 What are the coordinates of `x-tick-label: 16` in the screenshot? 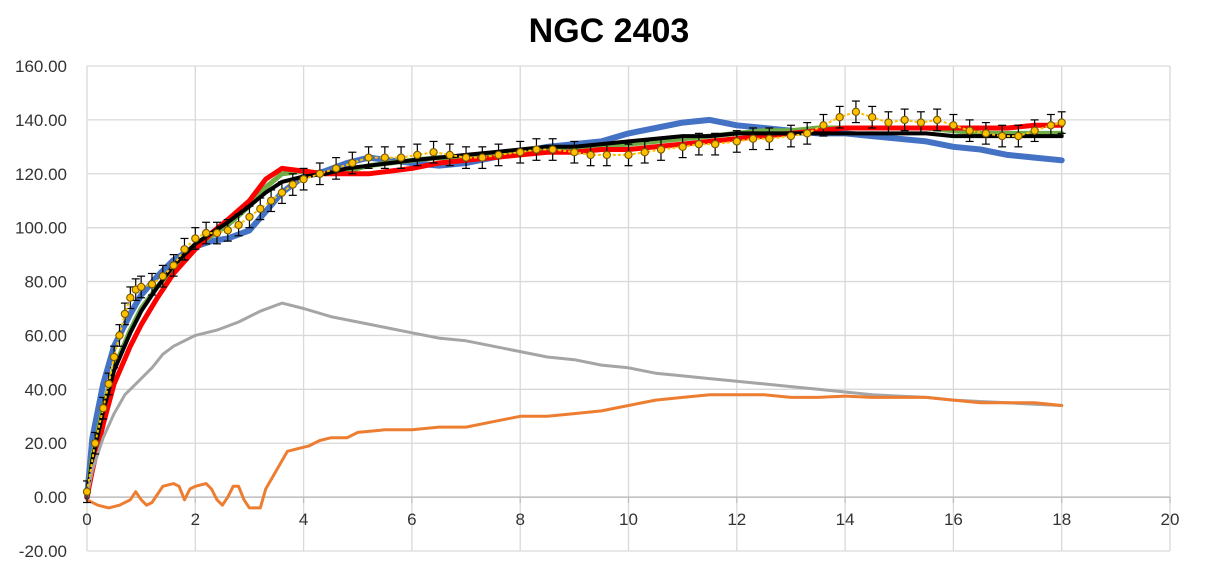 It's located at (953, 519).